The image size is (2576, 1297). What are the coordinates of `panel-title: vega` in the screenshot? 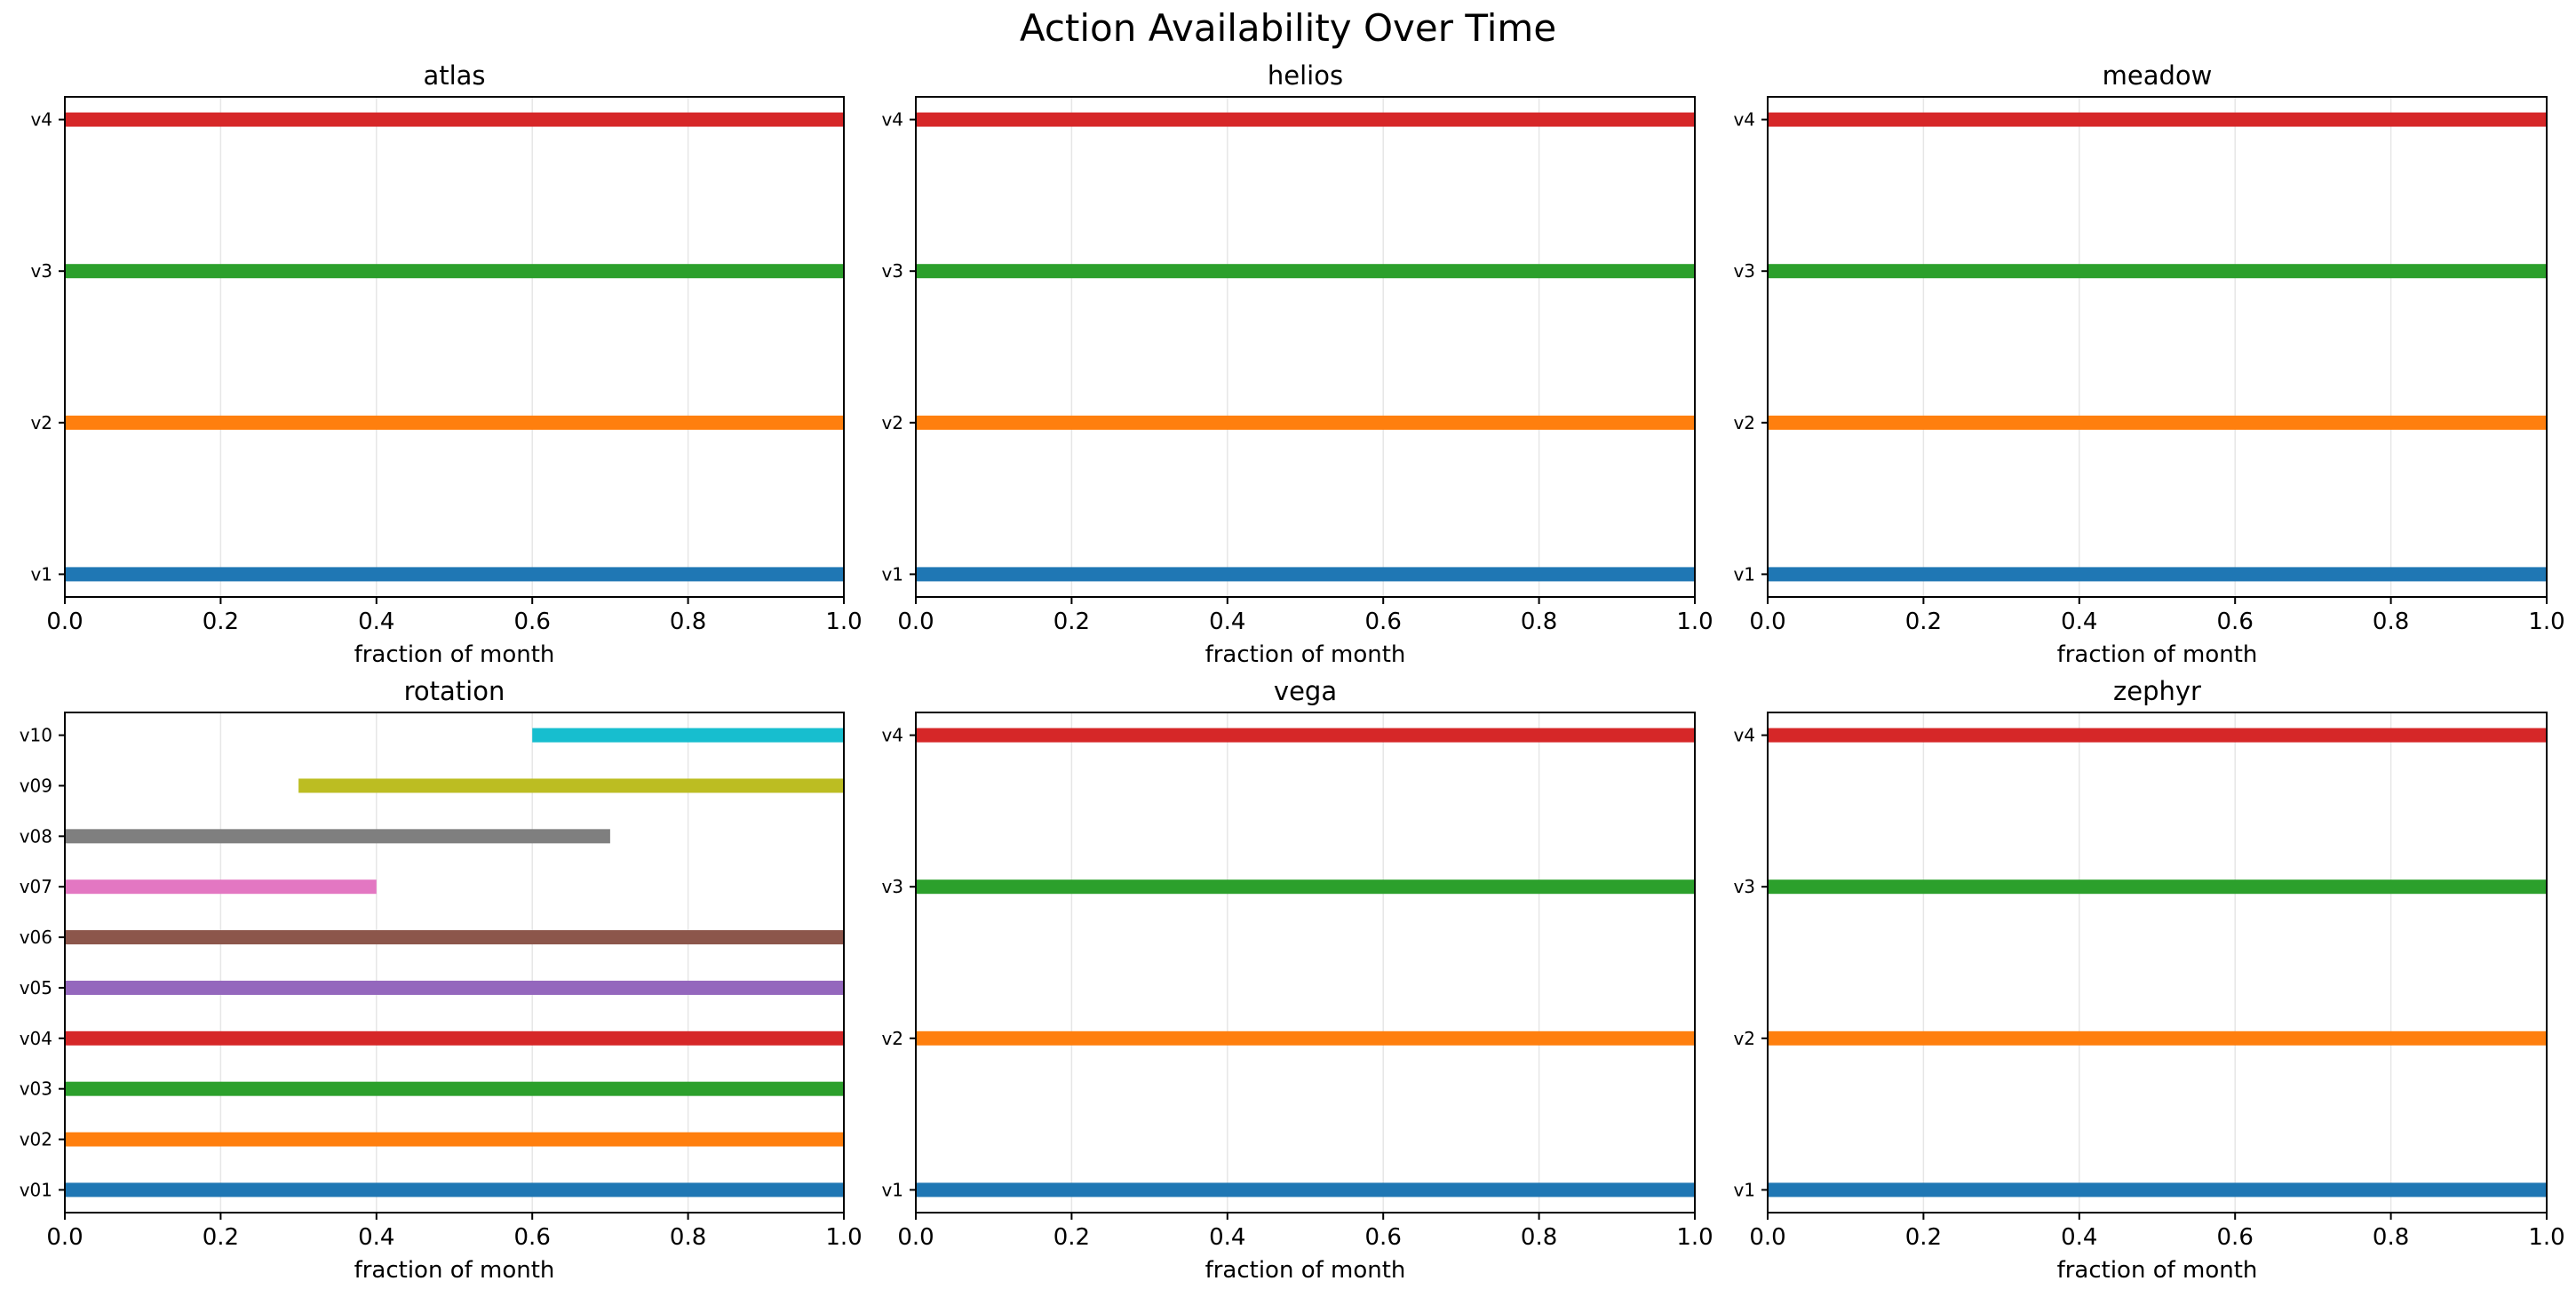 It's located at (1305, 691).